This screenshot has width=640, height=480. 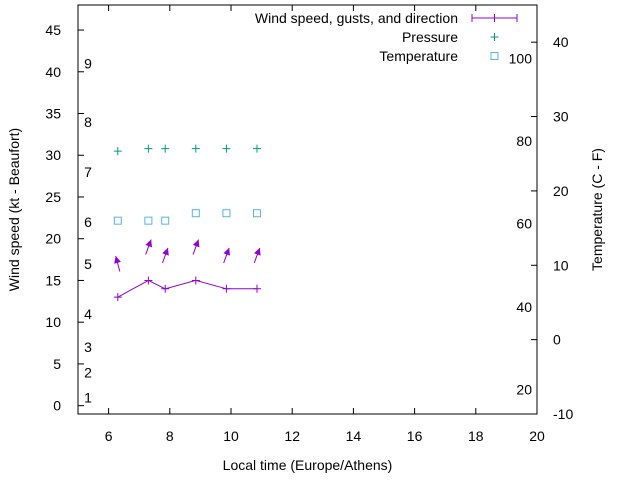 What do you see at coordinates (524, 389) in the screenshot?
I see `fahrenheit-label: 20` at bounding box center [524, 389].